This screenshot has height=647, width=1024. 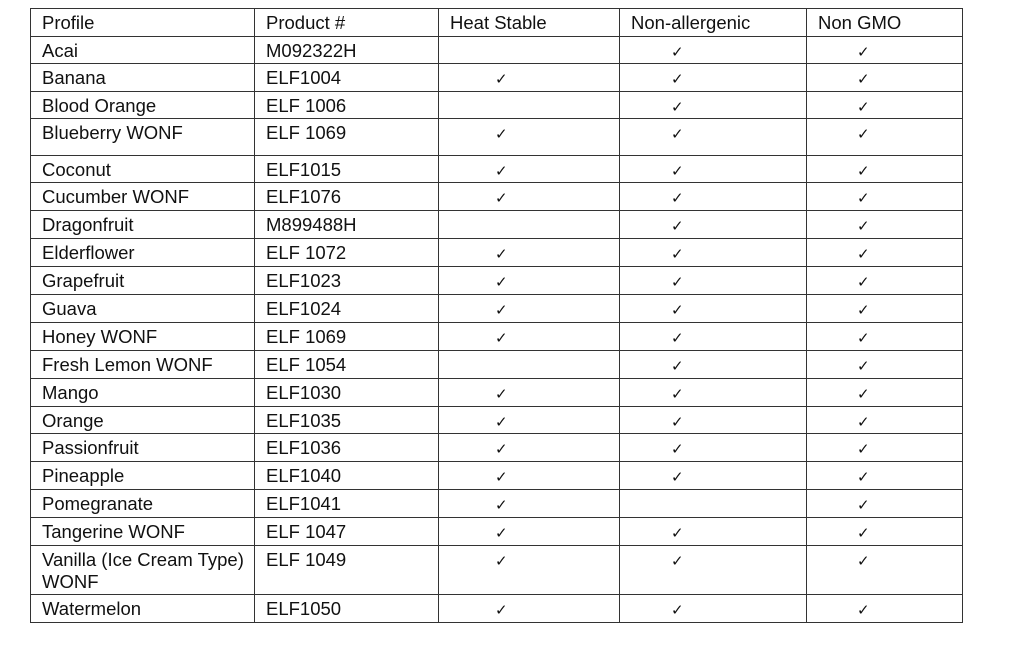 I want to click on table-row: Passionfruit ELF1036 ✓ ✓ ✓, so click(x=496, y=447).